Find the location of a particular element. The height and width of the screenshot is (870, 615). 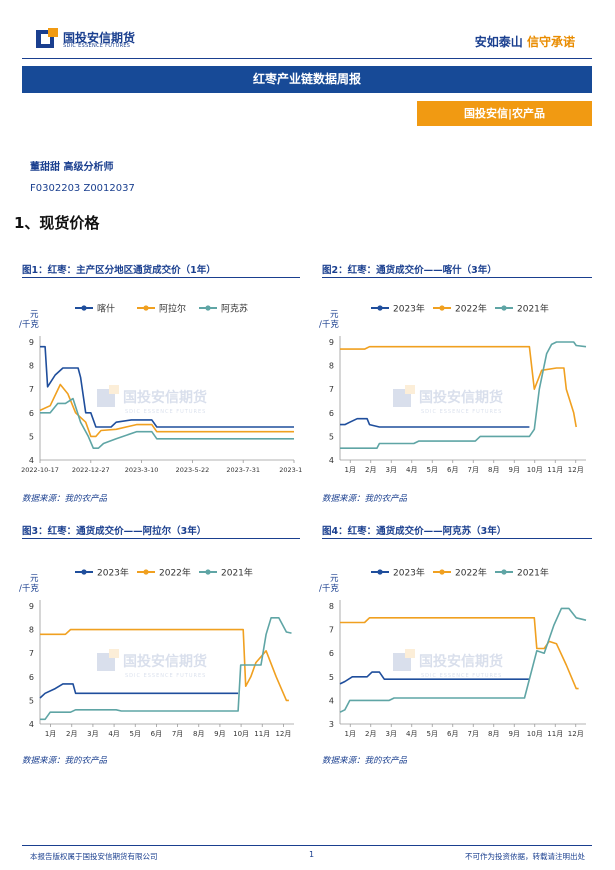

figure-1-title: 图1：红枣：主产区分地区通货成交价（1年） is located at coordinates (119, 270).